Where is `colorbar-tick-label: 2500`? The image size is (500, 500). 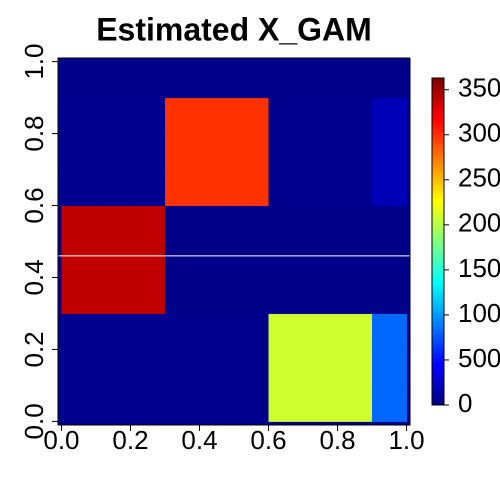
colorbar-tick-label: 2500 is located at coordinates (479, 178).